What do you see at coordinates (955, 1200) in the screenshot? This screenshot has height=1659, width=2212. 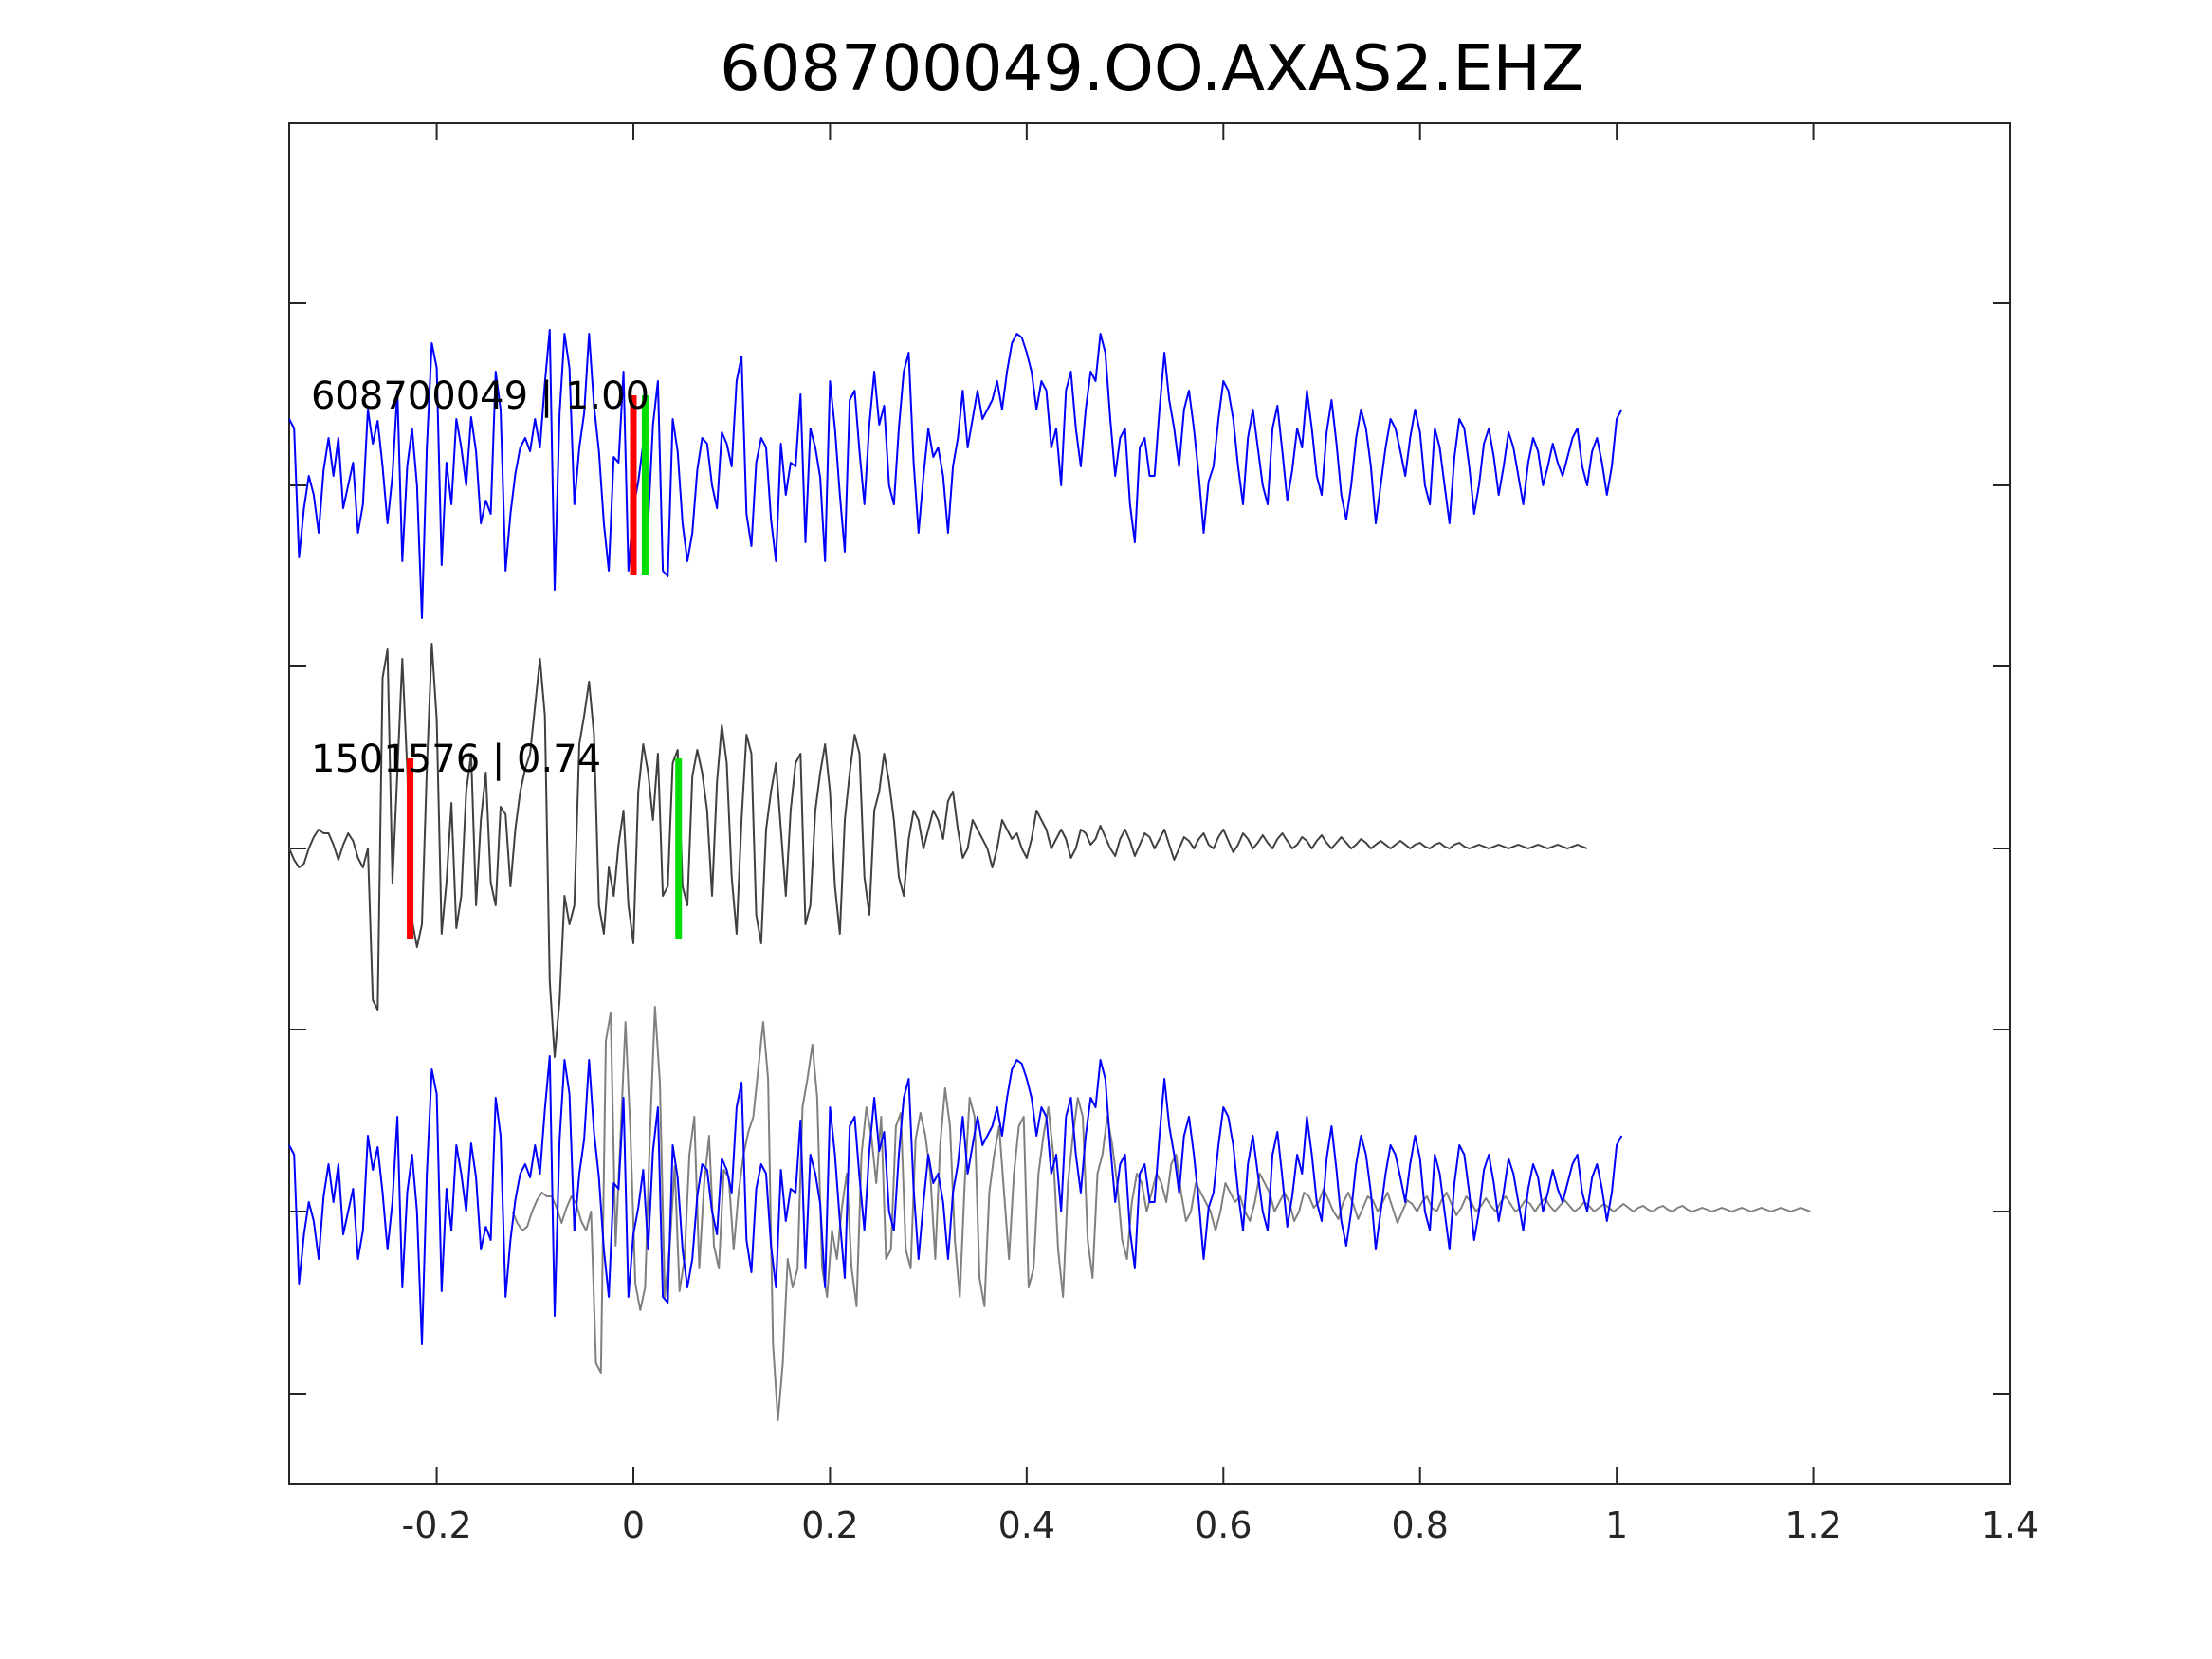 I see `overlay-template-waveform` at bounding box center [955, 1200].